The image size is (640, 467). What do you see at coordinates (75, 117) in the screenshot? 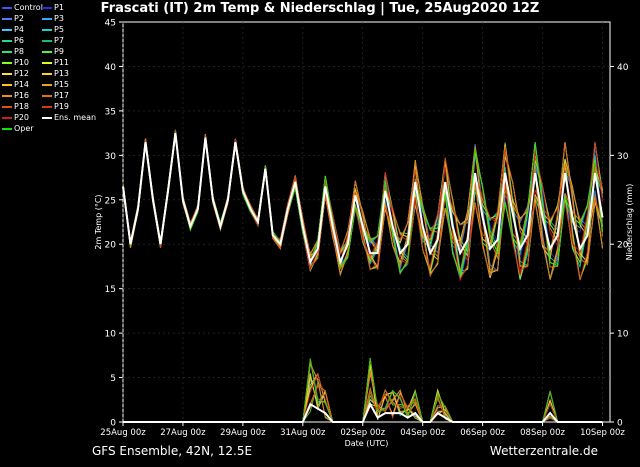
I see `legend-label: Ens. mean` at bounding box center [75, 117].